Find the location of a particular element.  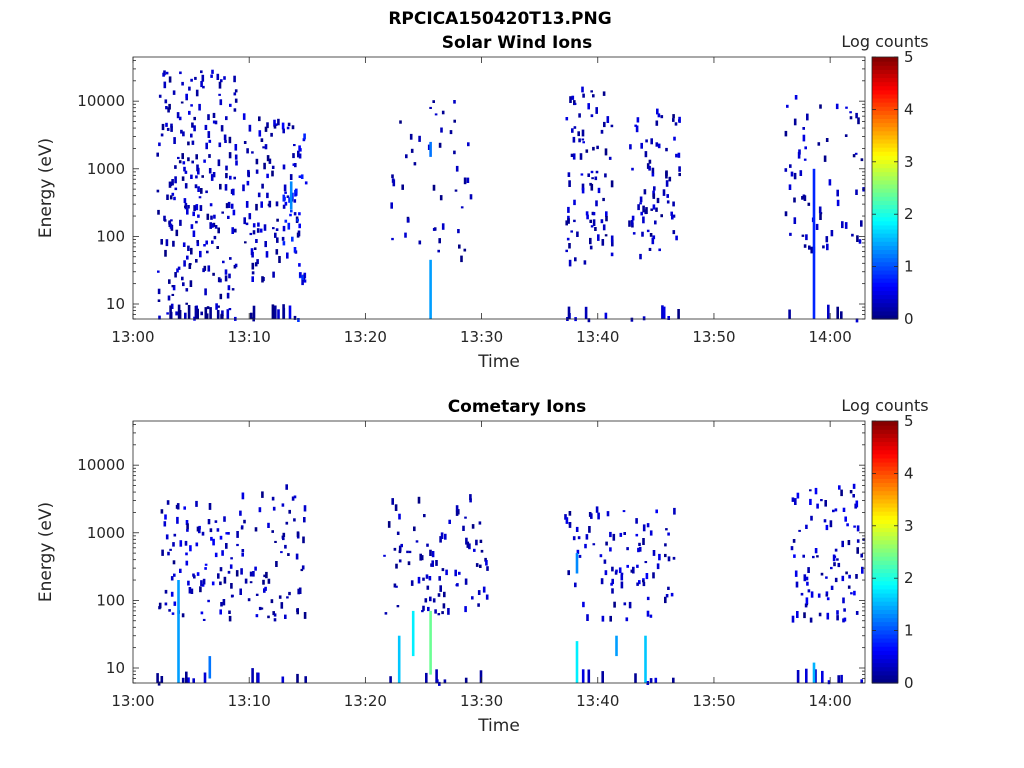

y-tick-label: 1000 is located at coordinates (106, 169).